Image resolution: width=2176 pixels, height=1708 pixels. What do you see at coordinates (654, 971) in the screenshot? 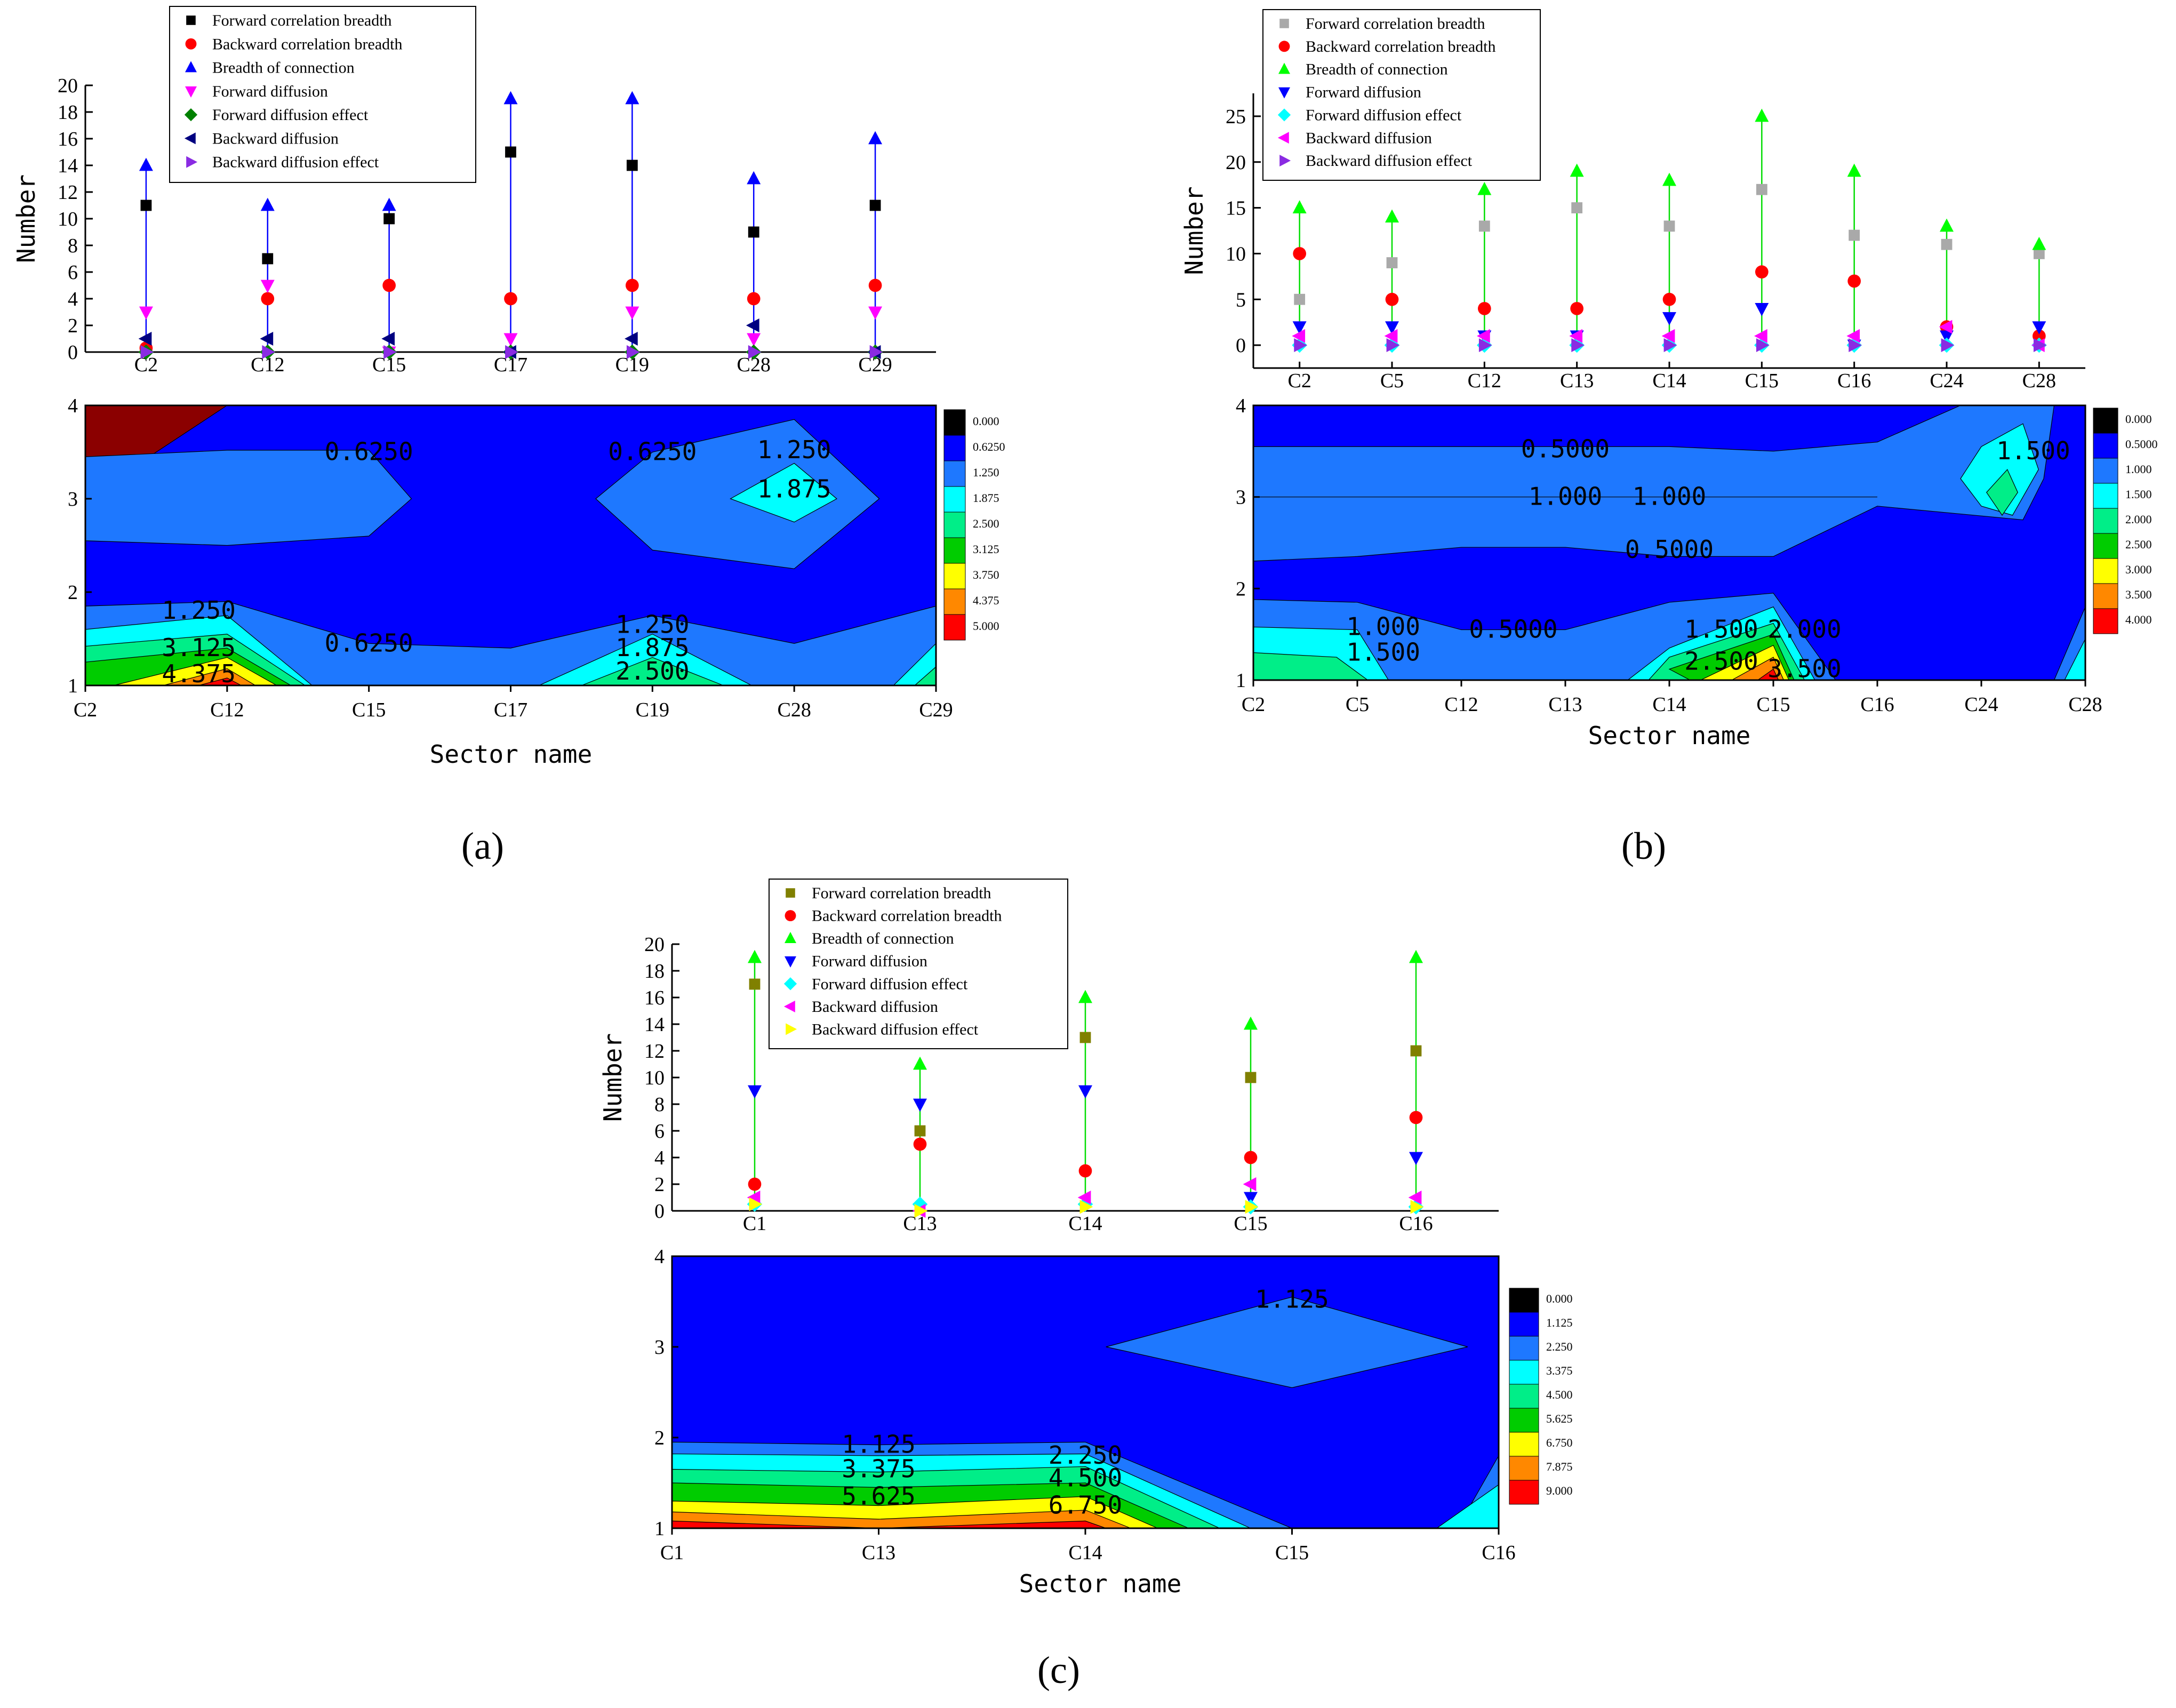
I see `y-tick-label: 18` at bounding box center [654, 971].